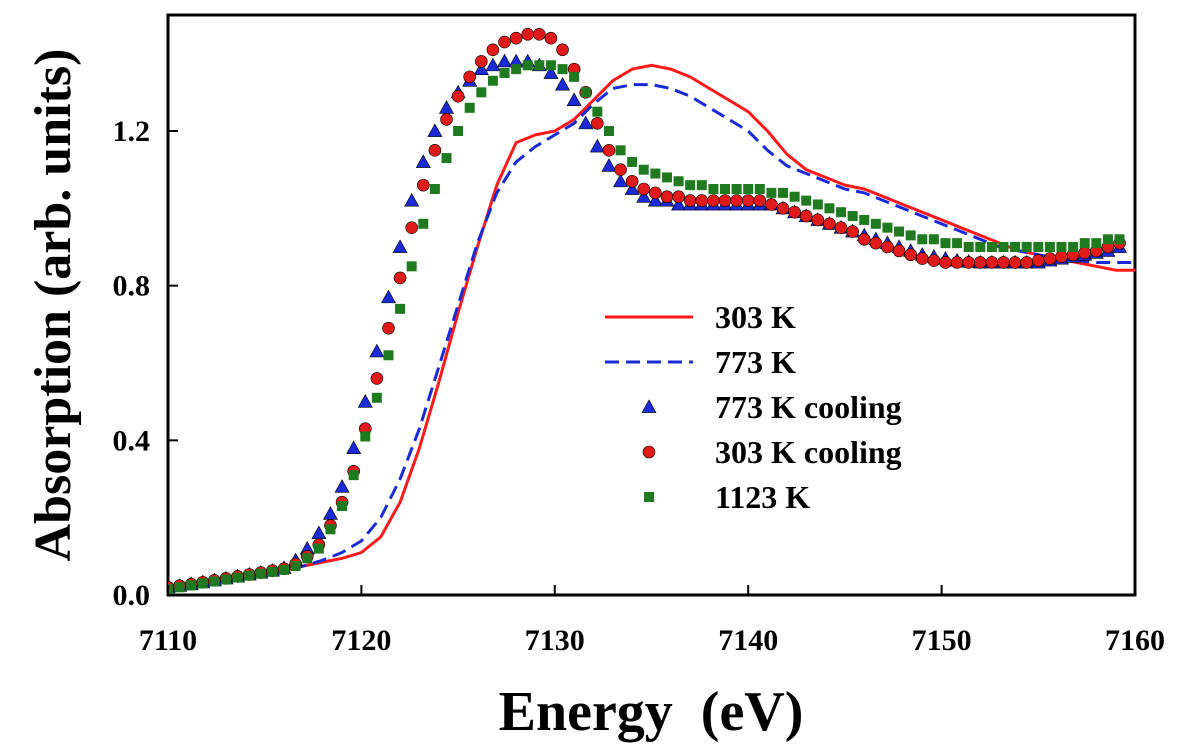  I want to click on legend-label: 773 K cooling, so click(808, 407).